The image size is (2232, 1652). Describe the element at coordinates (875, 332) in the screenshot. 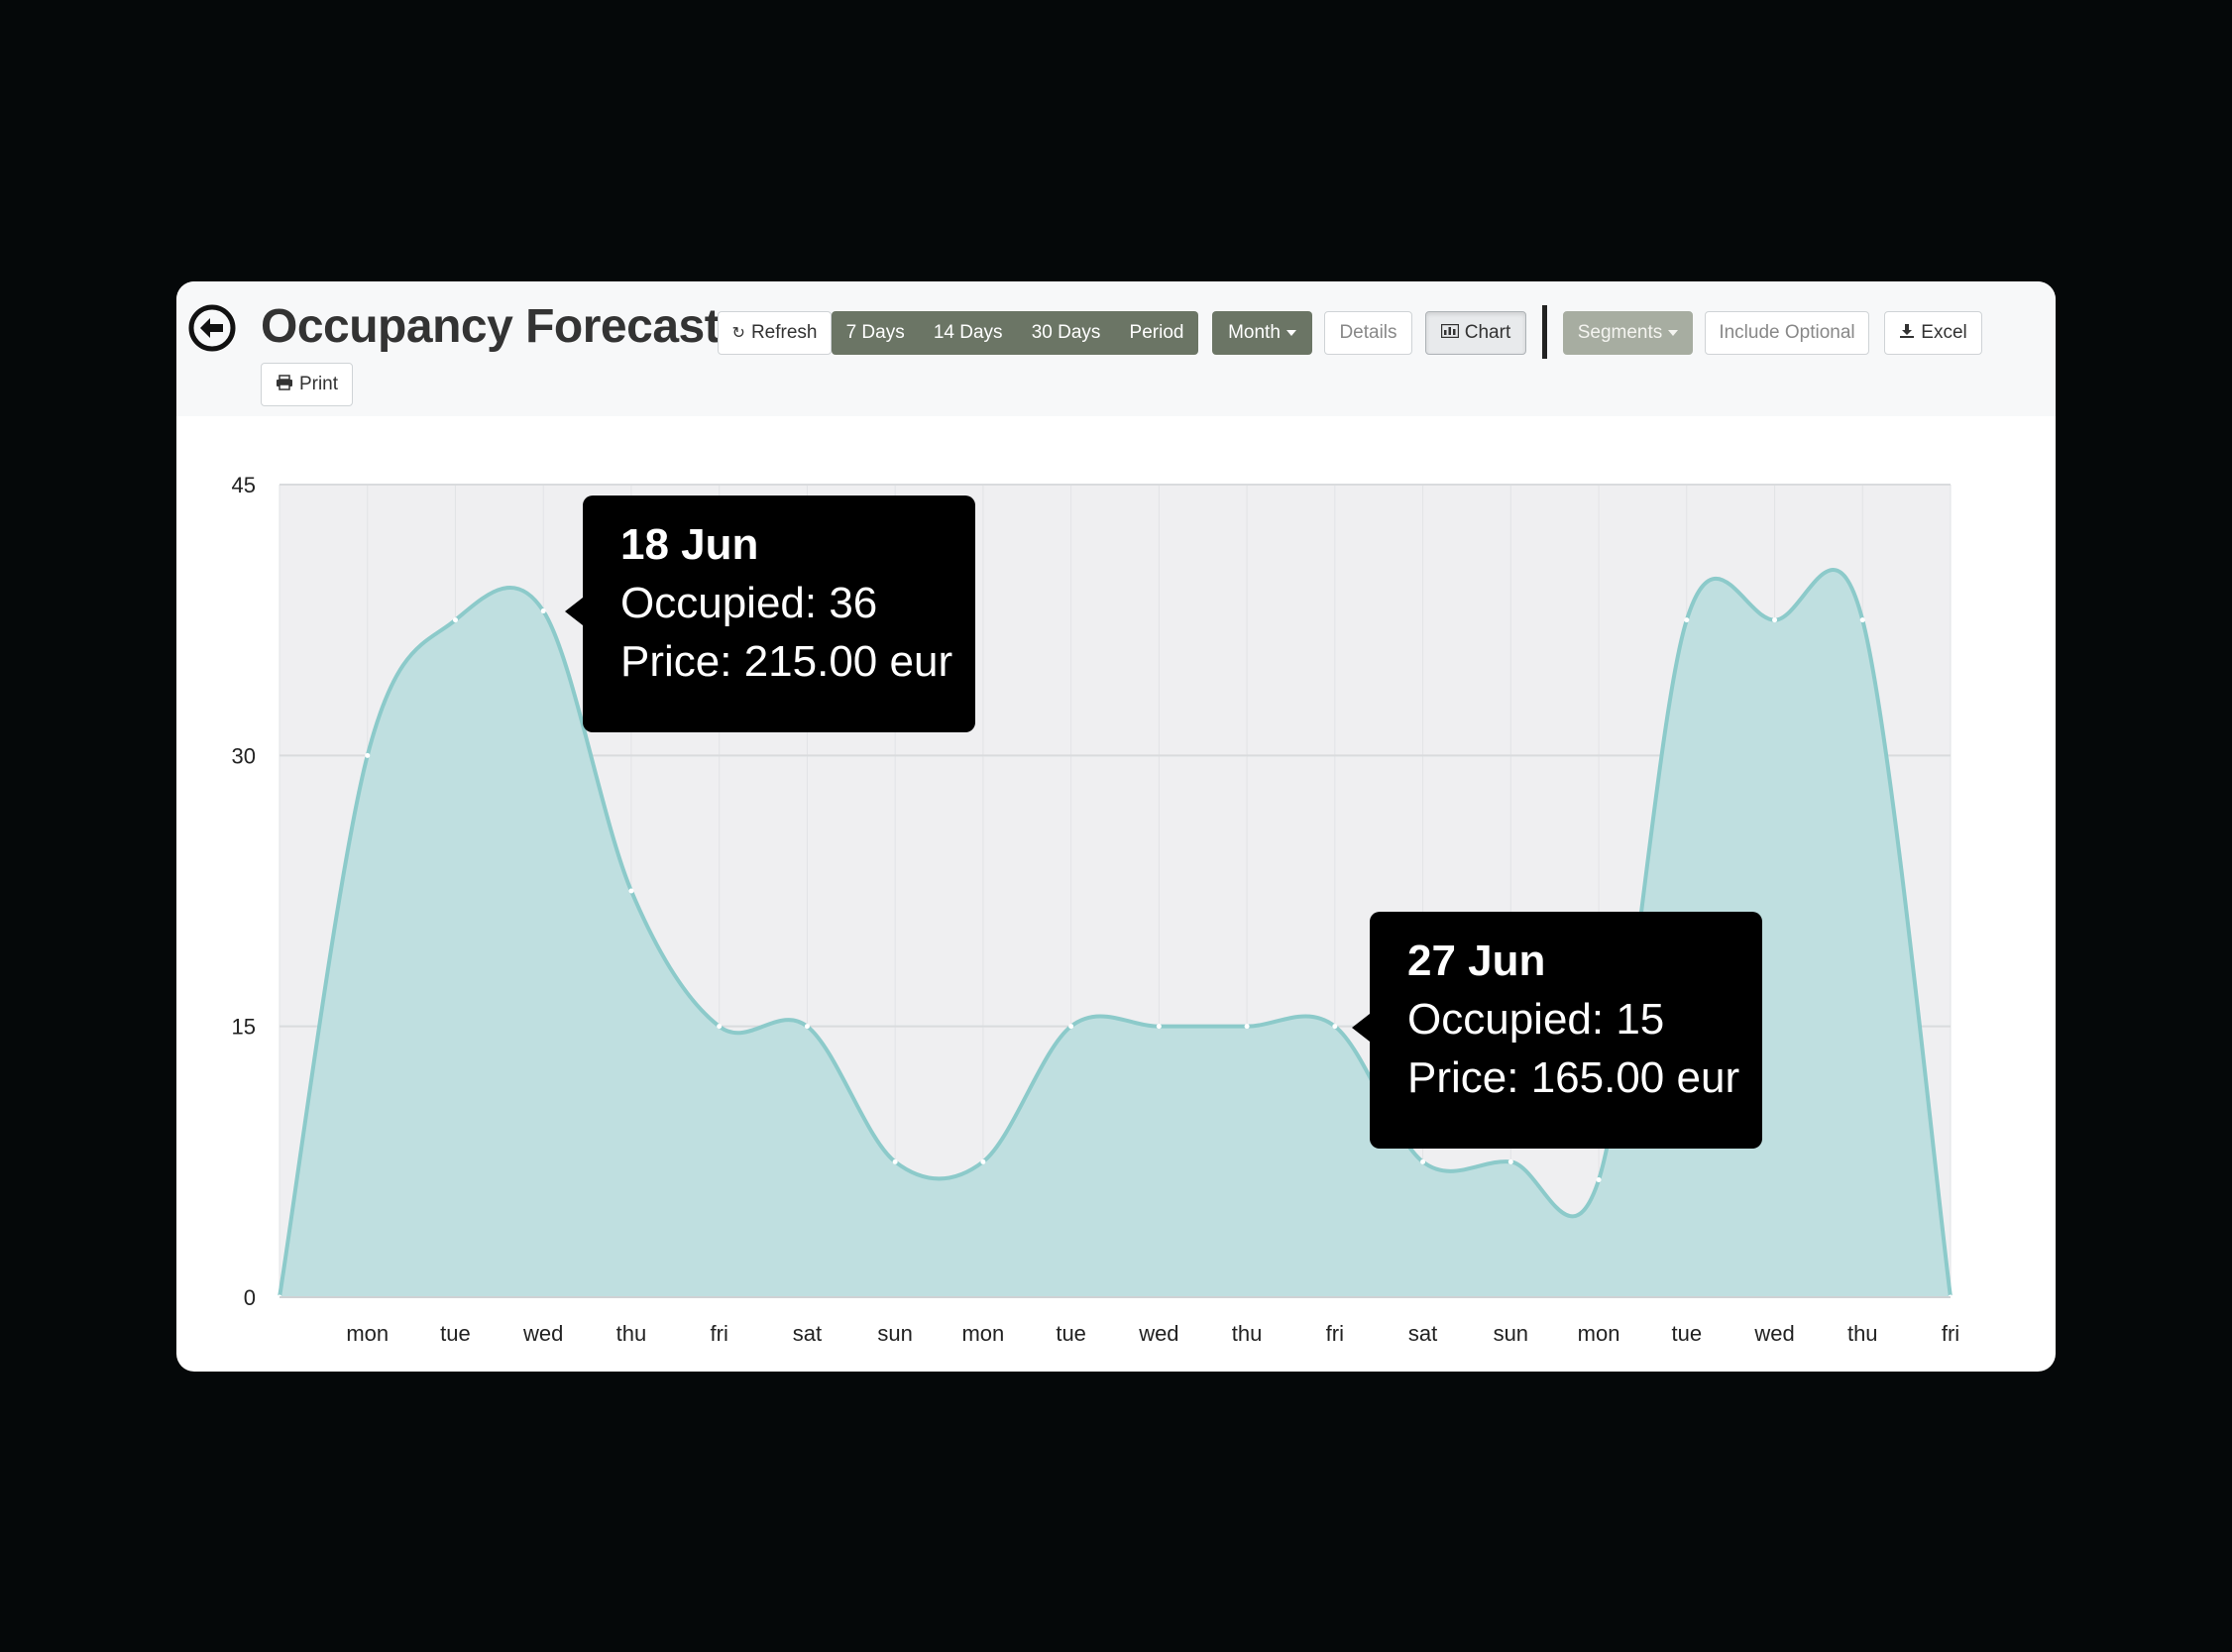

I see `7-days-button: 7 Days` at that location.